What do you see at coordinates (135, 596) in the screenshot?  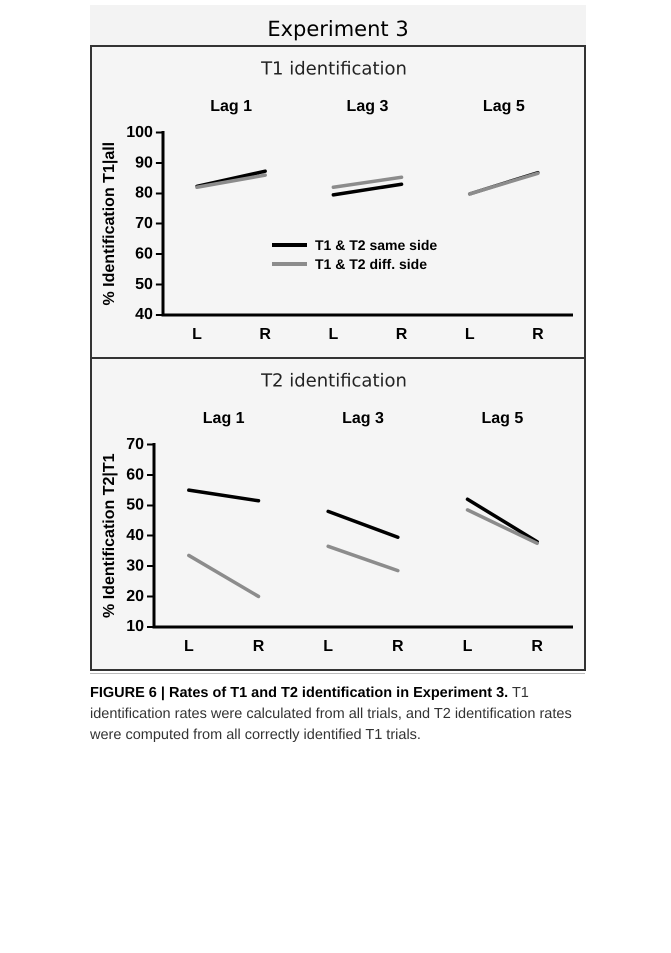 I see `y-tick-label: 20` at bounding box center [135, 596].